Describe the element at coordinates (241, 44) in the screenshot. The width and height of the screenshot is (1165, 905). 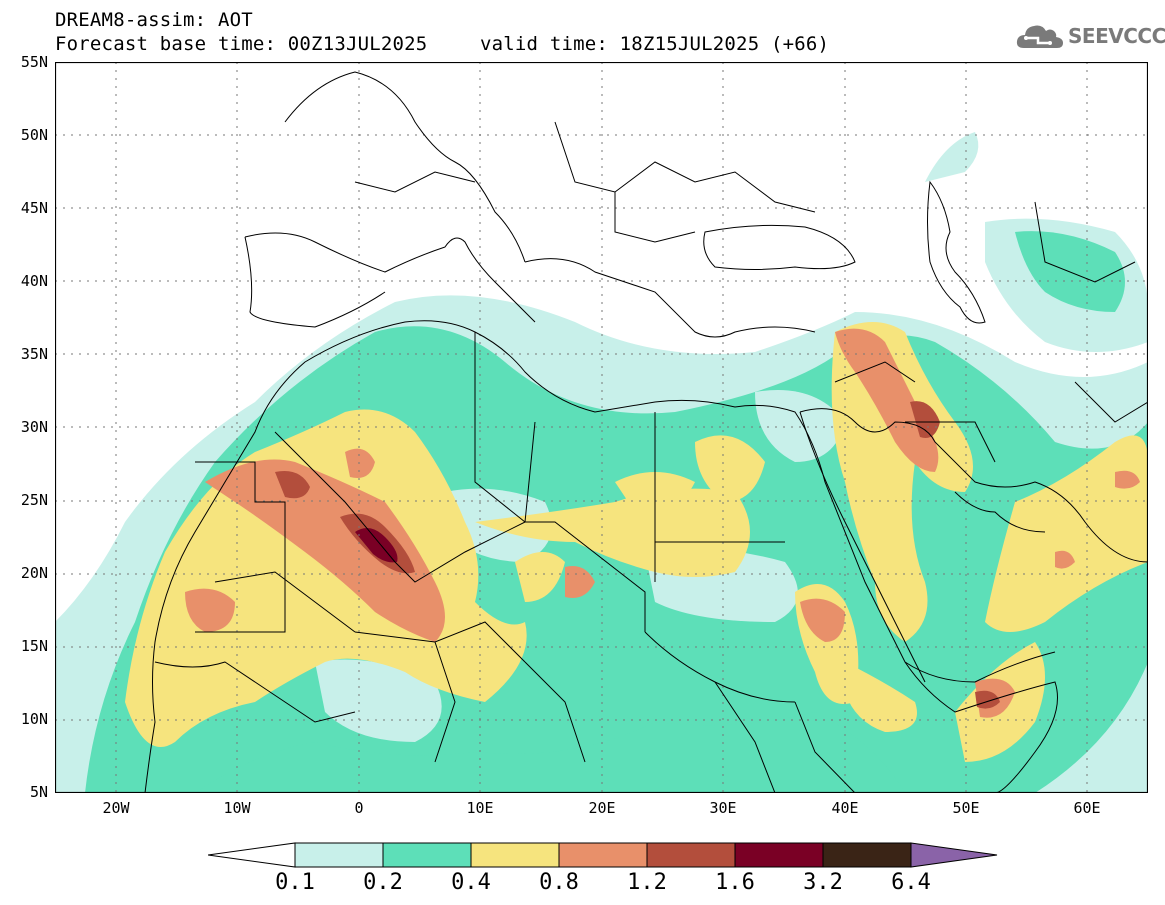
I see `title-line-2-base-time: Forecast base time: 00Z13JUL2025` at that location.